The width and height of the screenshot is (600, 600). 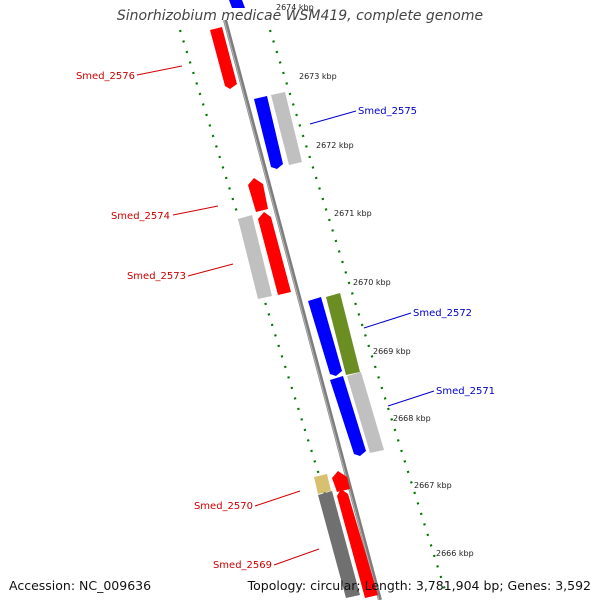 What do you see at coordinates (318, 76) in the screenshot?
I see `tick-label-2673: 2673 kbp` at bounding box center [318, 76].